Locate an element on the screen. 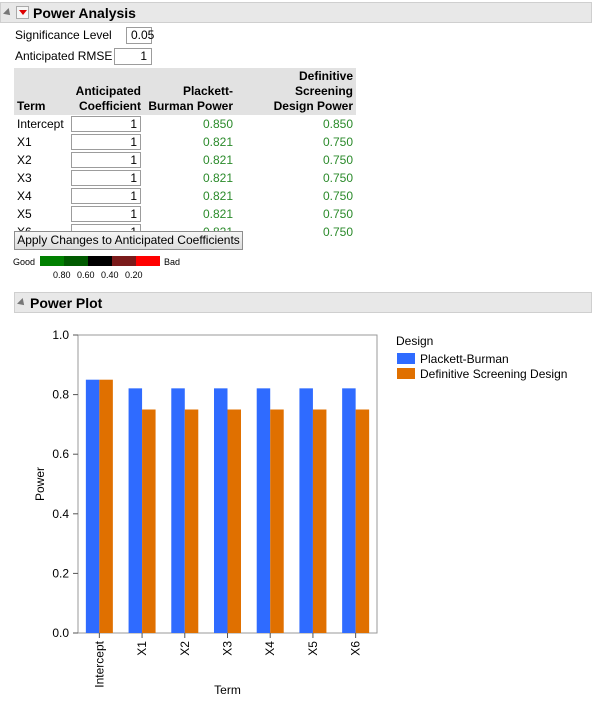  power-analysis-title: Power Analysis is located at coordinates (84, 12).